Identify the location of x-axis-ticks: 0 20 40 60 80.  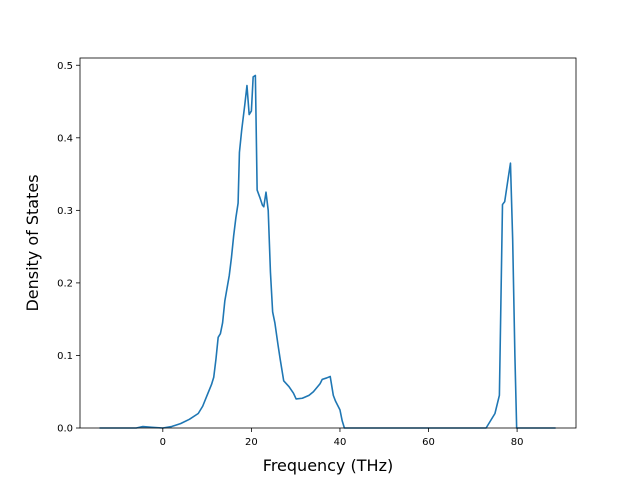
(342, 438).